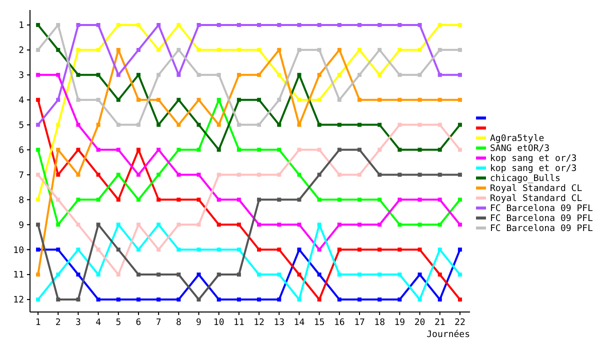 The width and height of the screenshot is (600, 350). I want to click on x-tick-label: 14, so click(299, 323).